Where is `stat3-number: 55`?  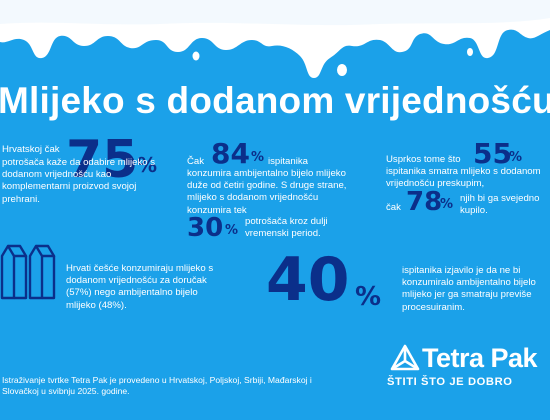 stat3-number: 55 is located at coordinates (492, 153).